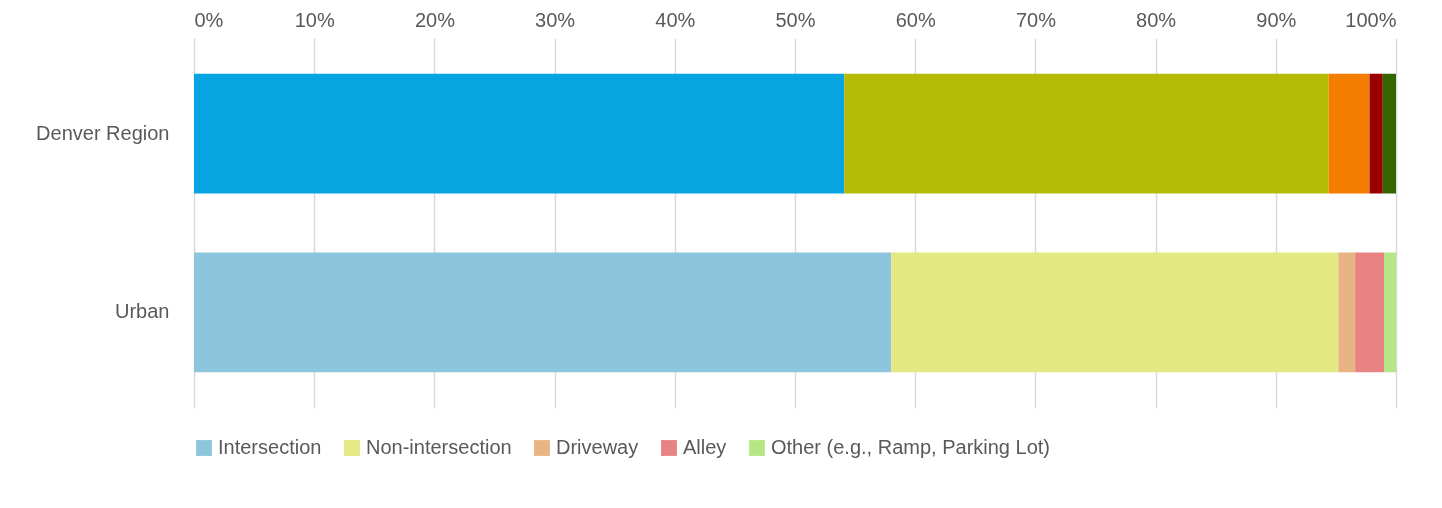 The height and width of the screenshot is (508, 1442). I want to click on x-tick-label: 60%, so click(915, 19).